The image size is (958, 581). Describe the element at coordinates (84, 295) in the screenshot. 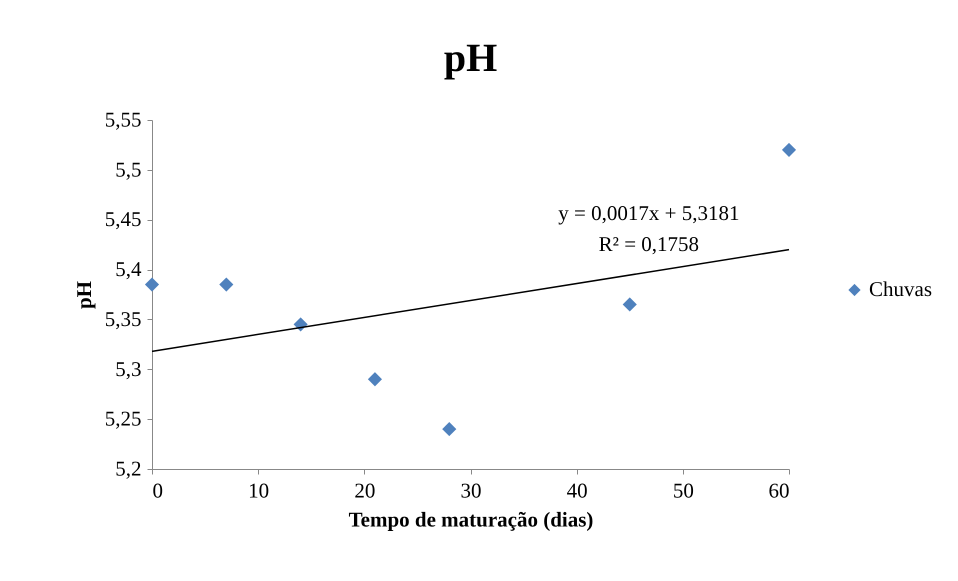

I see `y-axis-title: pH` at that location.